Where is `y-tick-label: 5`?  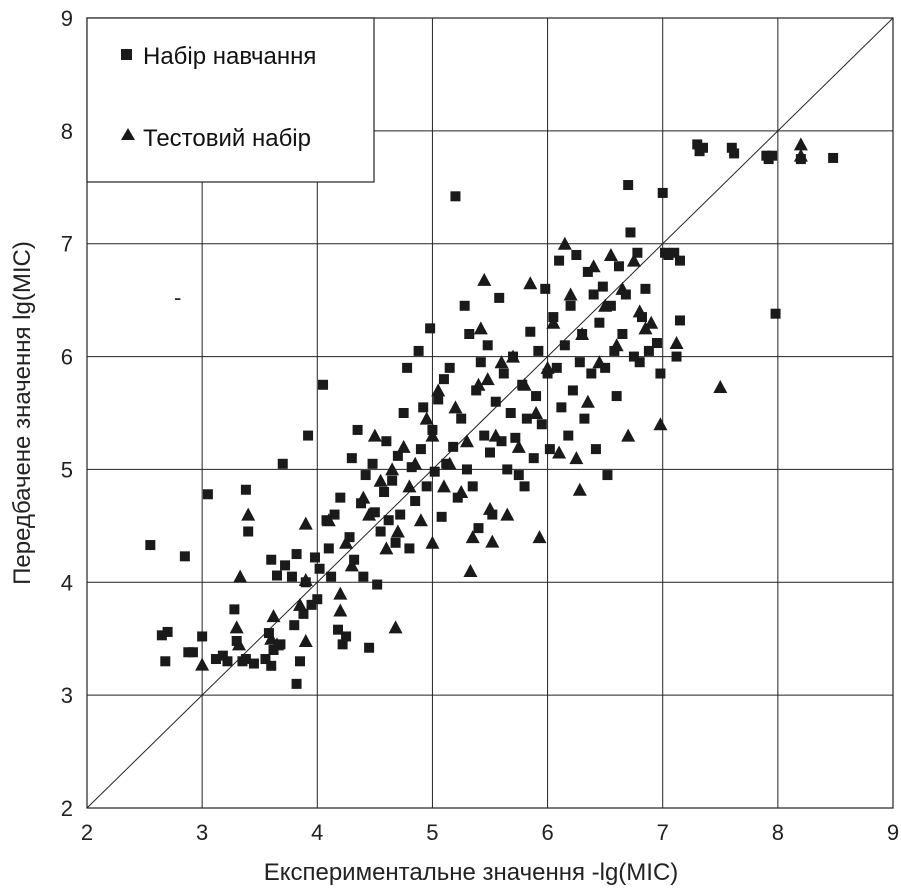
y-tick-label: 5 is located at coordinates (67, 469).